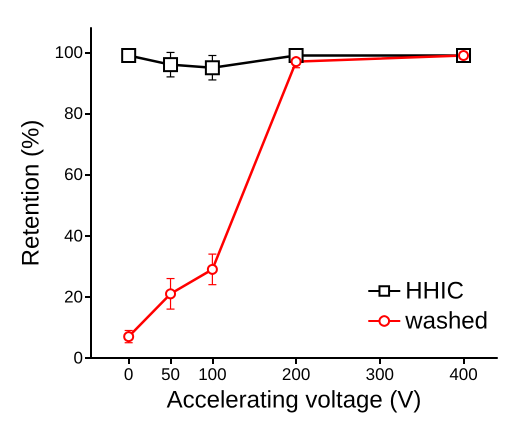  What do you see at coordinates (68, 52) in the screenshot?
I see `y-tick-label: 100` at bounding box center [68, 52].